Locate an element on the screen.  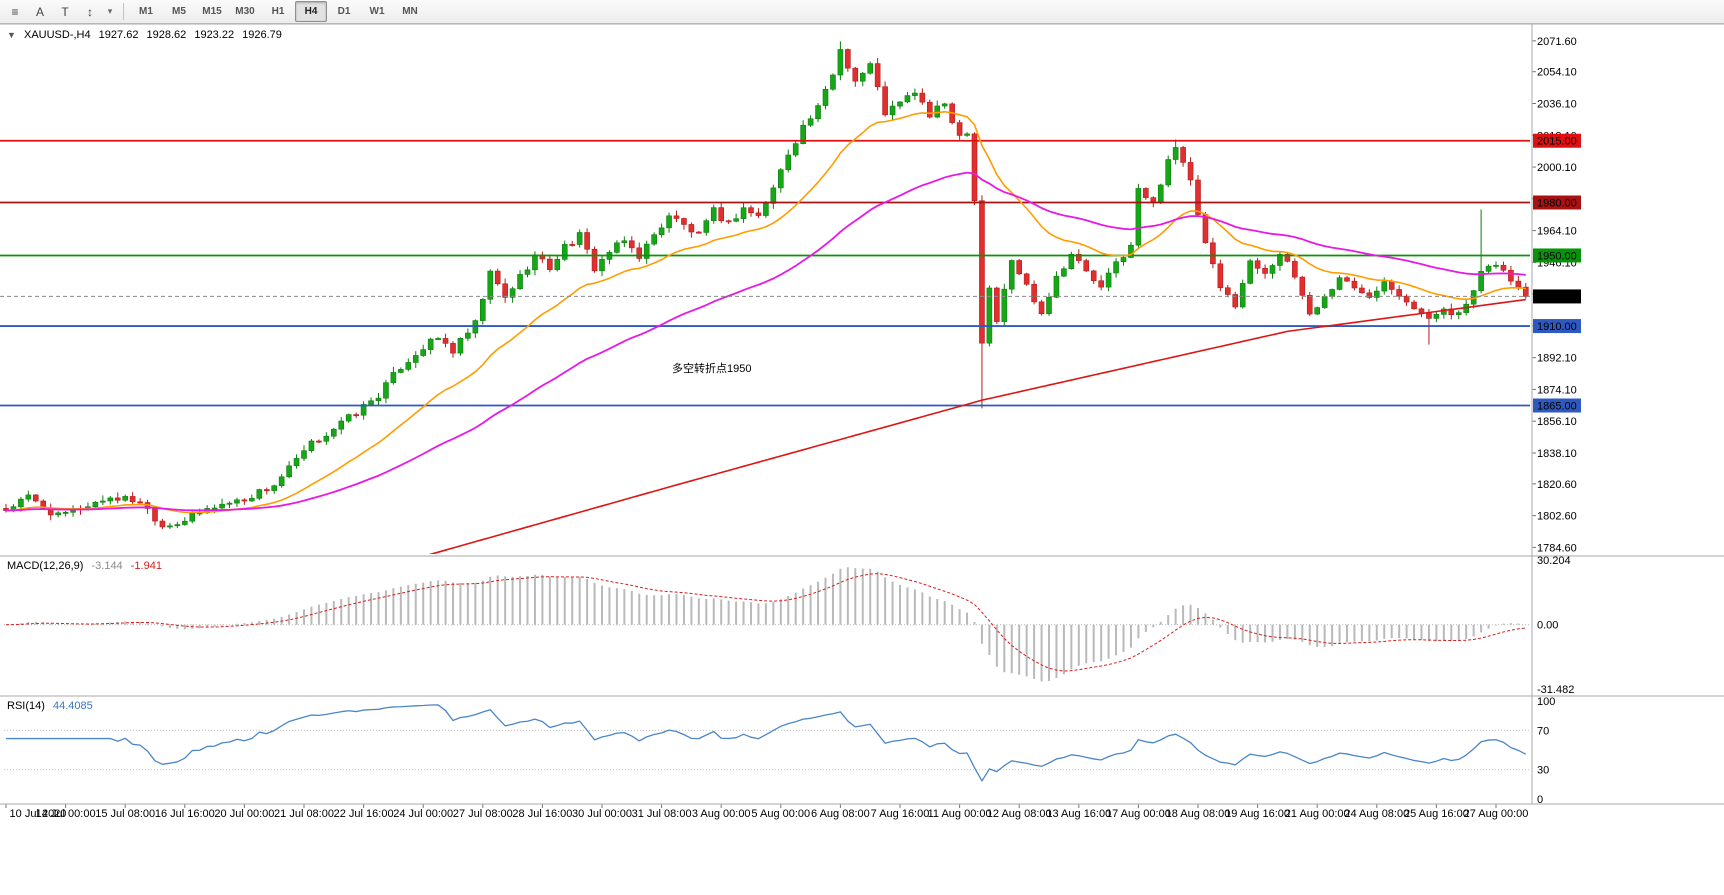
text-tool-icon: T is located at coordinates (65, 11).